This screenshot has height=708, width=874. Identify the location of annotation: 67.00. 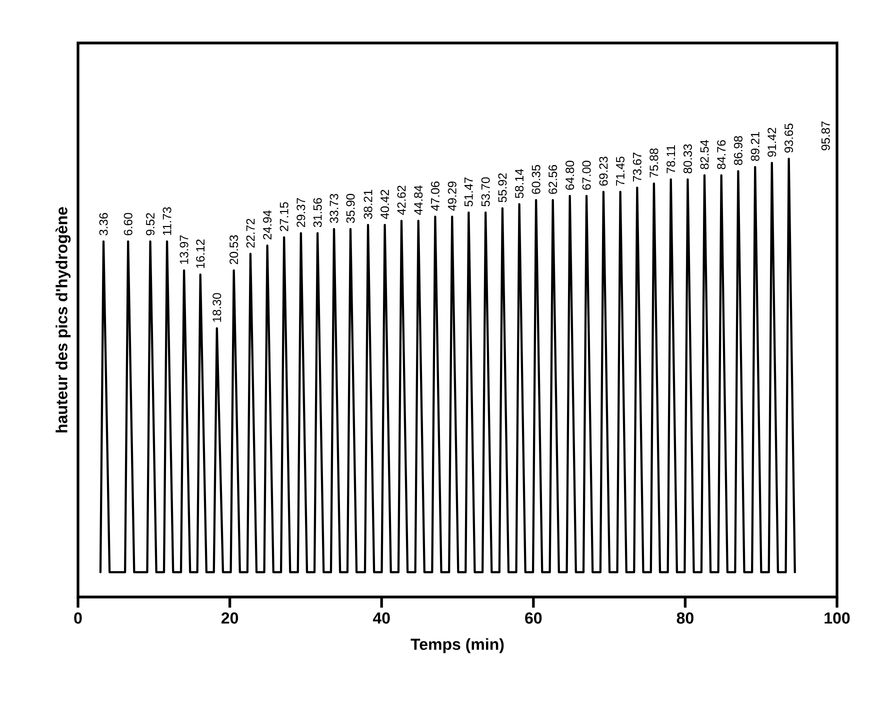
(586, 175).